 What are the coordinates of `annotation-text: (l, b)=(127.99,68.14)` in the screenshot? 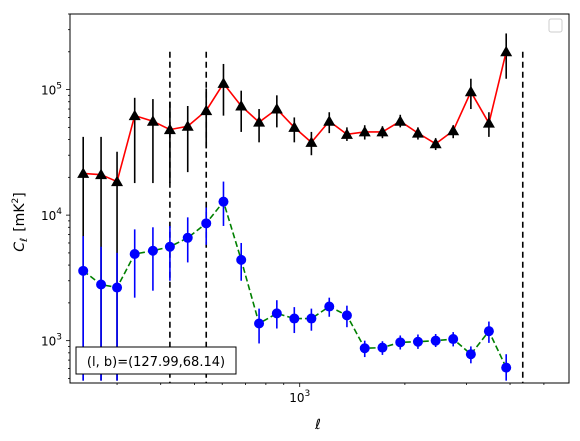 It's located at (156, 362).